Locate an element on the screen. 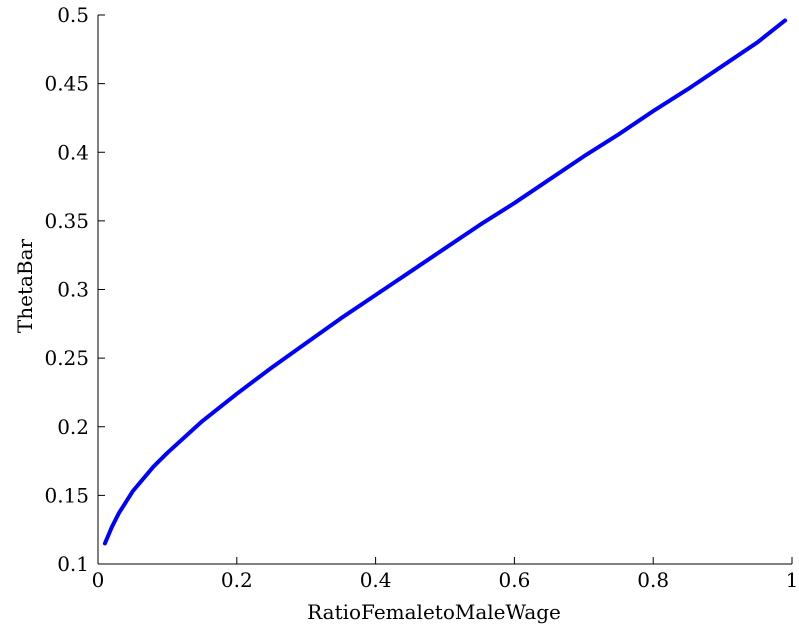 This screenshot has height=631, width=799. x-tick-label: 0.6 is located at coordinates (514, 580).